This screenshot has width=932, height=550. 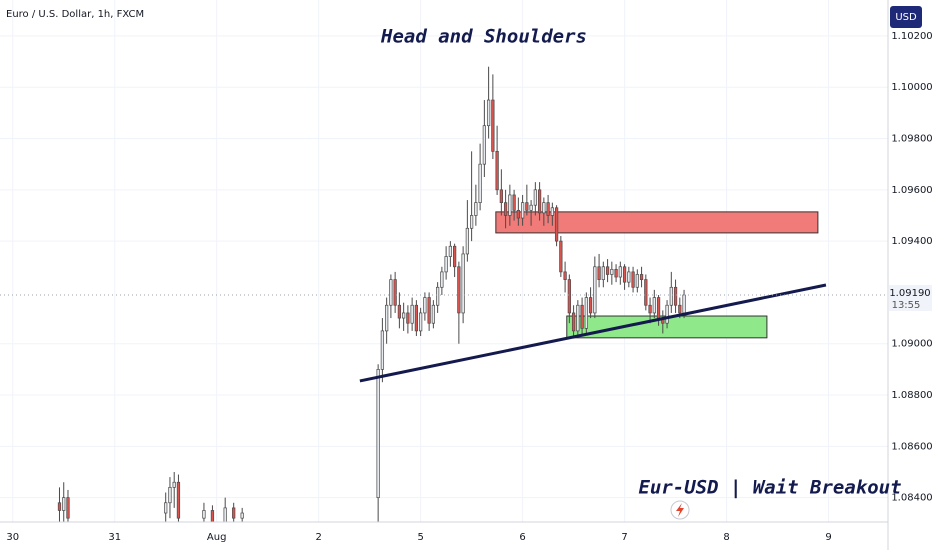 What do you see at coordinates (483, 37) in the screenshot?
I see `chart-title: Head and Shoulders` at bounding box center [483, 37].